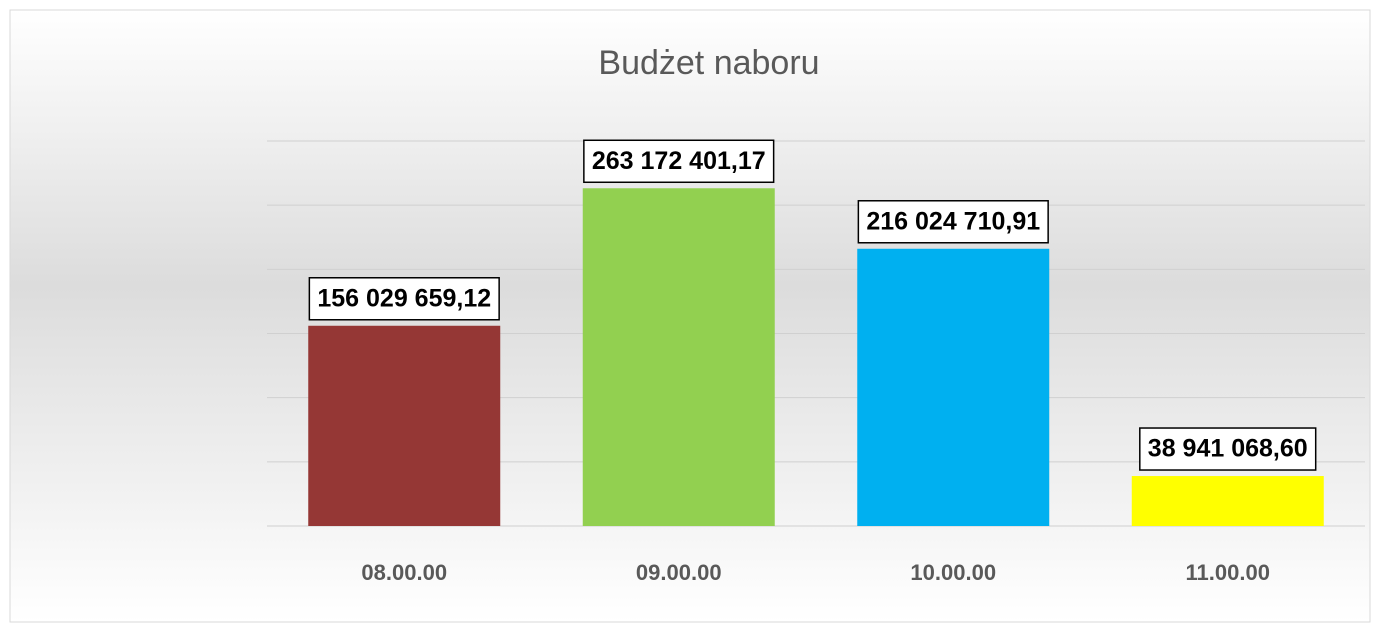 The height and width of the screenshot is (637, 1380). Describe the element at coordinates (404, 572) in the screenshot. I see `x-tick-label: 08.00.00` at that location.